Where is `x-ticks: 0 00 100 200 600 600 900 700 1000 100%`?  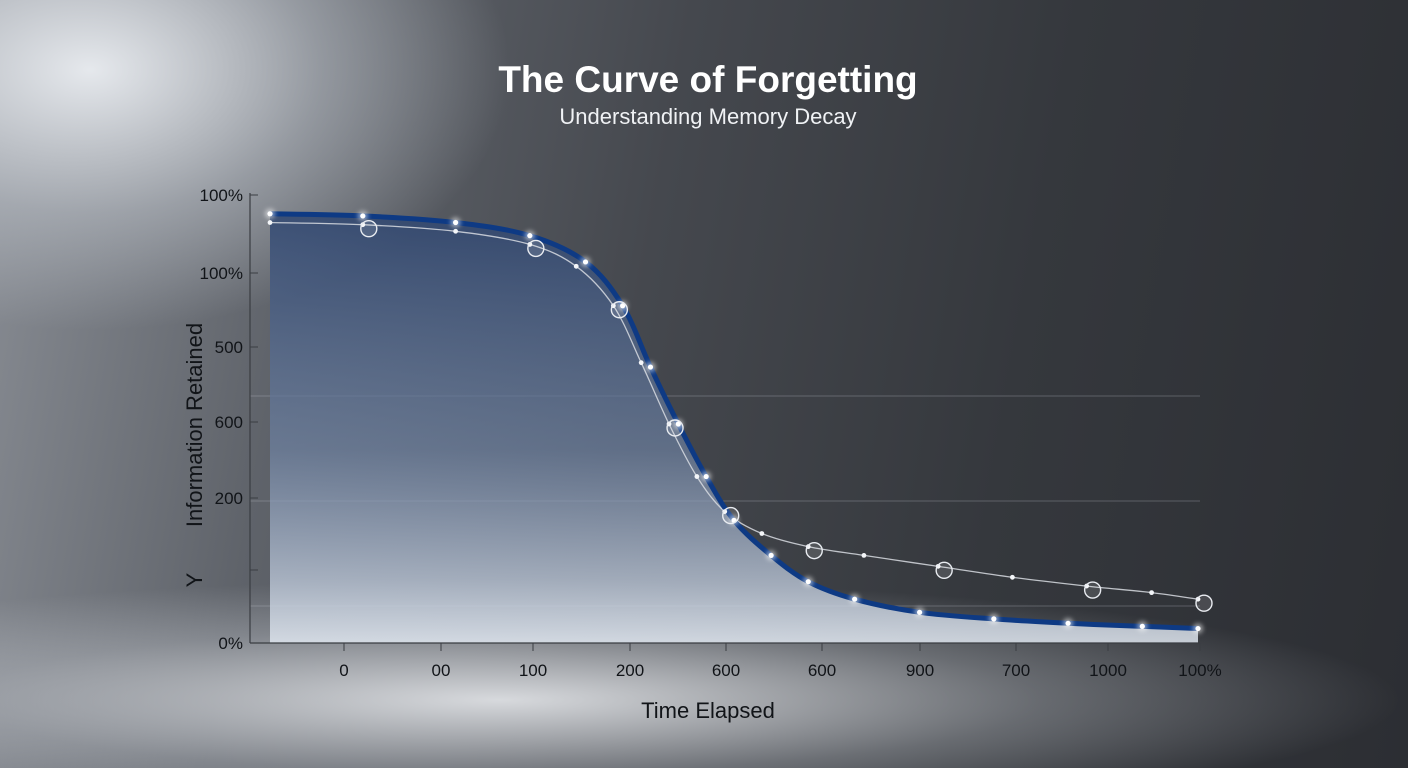 x-ticks: 0 00 100 200 600 600 900 700 1000 100% is located at coordinates (780, 661).